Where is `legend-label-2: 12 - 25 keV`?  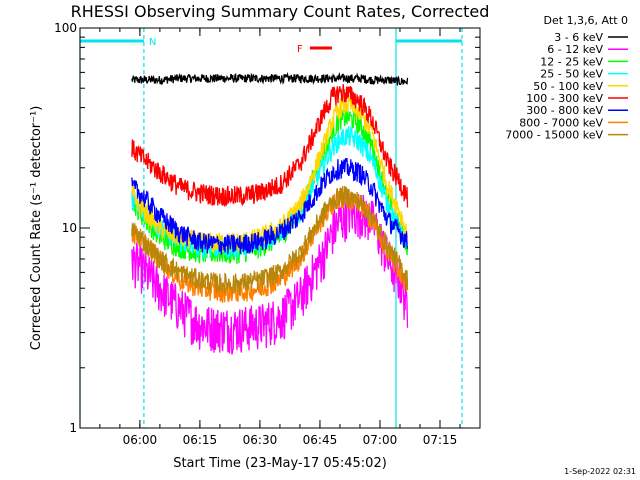
legend-label-2: 12 - 25 keV is located at coordinates (571, 61).